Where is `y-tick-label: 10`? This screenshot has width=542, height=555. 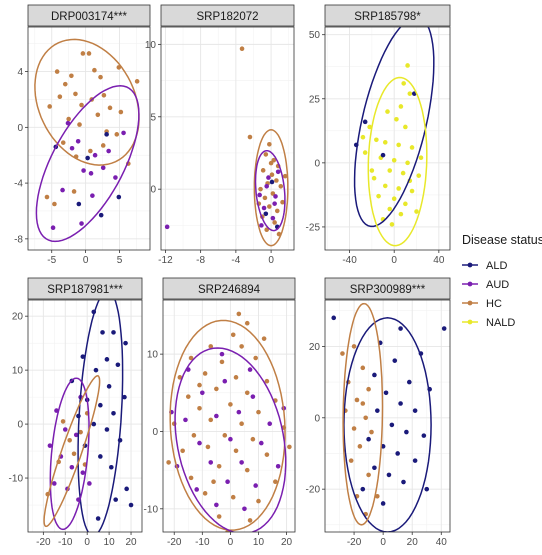
y-tick-label: 10 is located at coordinates (153, 355).